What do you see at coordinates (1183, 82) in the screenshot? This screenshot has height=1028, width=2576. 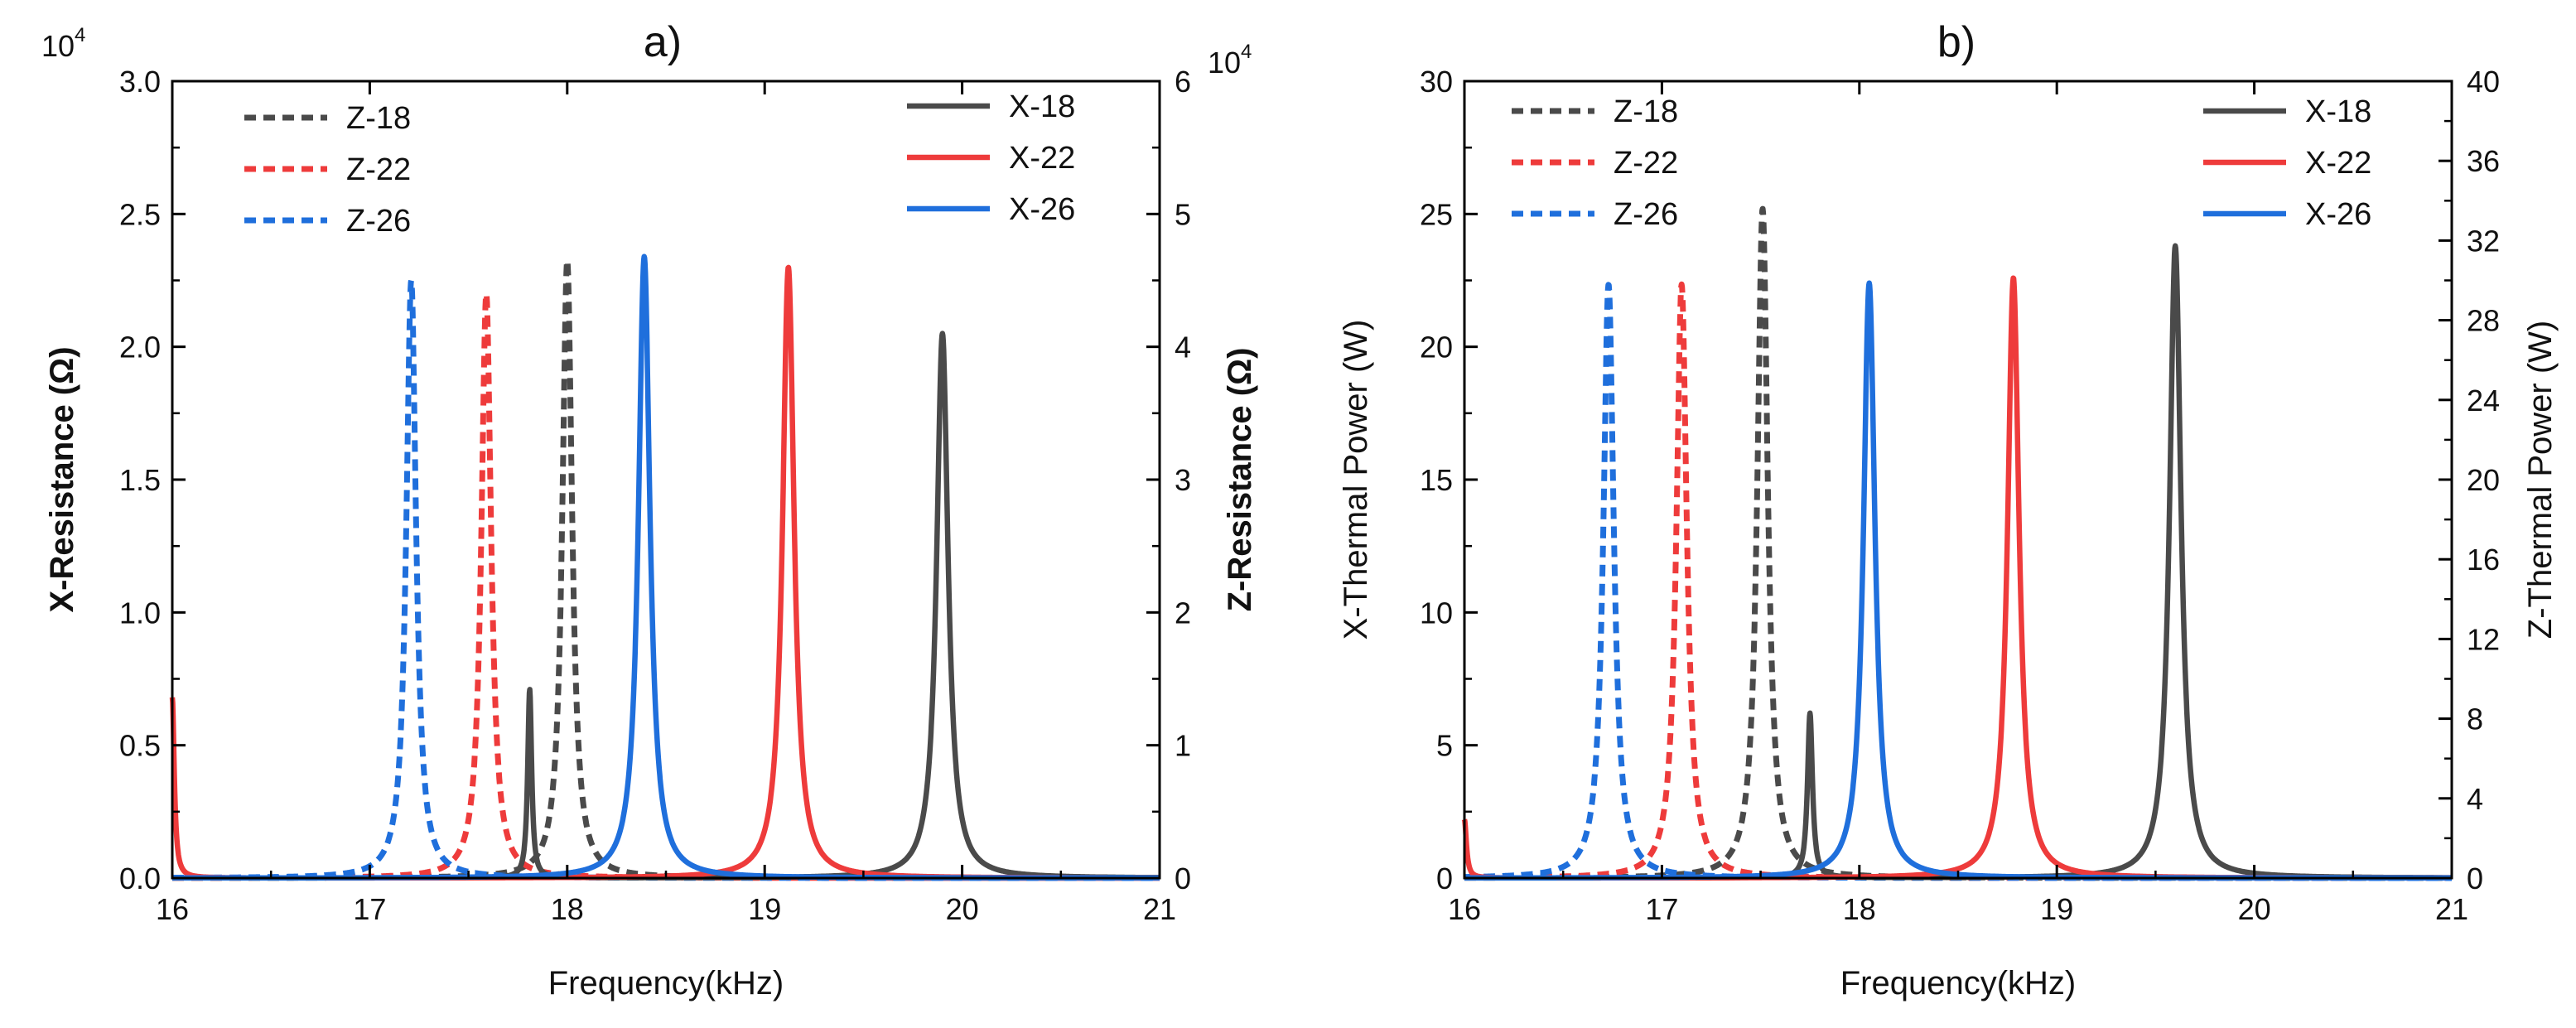 I see `y-right-tick-label: 6` at bounding box center [1183, 82].